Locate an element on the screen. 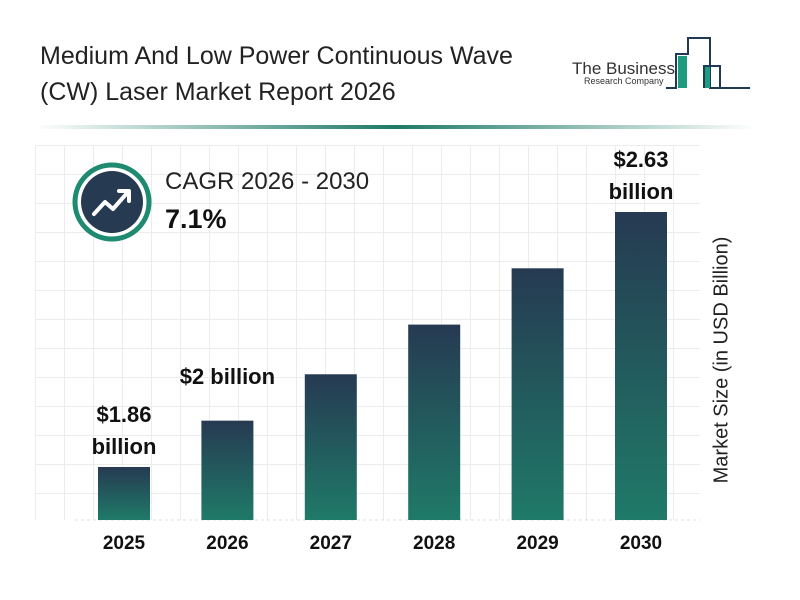 This screenshot has height=600, width=800. logo-text-line2: Research Company is located at coordinates (624, 81).